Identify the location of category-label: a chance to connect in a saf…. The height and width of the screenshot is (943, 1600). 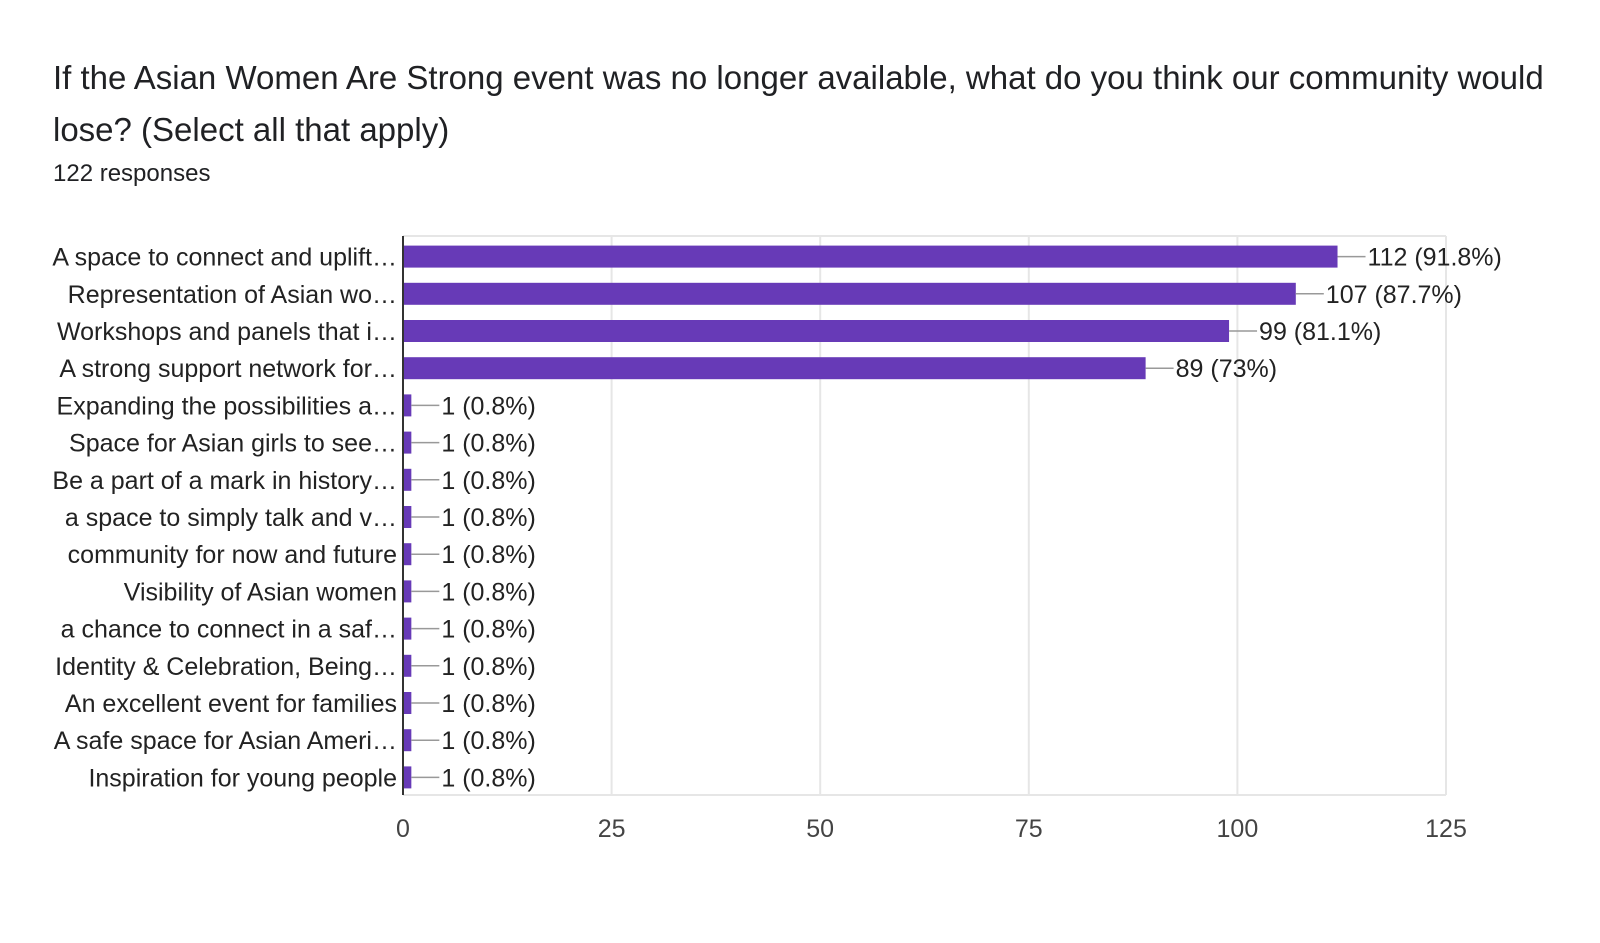
(229, 630).